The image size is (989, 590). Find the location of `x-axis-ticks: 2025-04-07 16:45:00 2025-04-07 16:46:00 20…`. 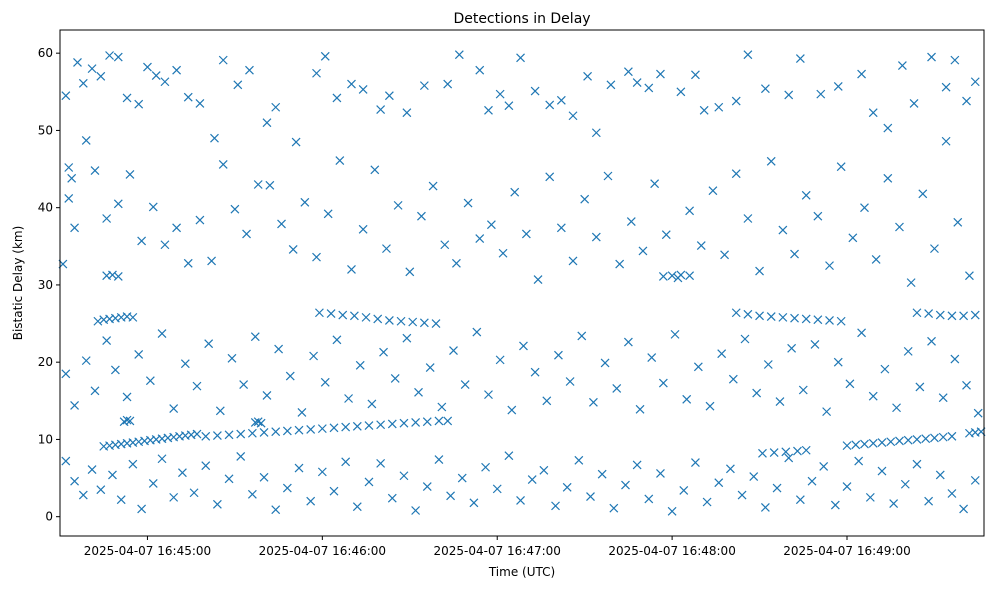

x-axis-ticks: 2025-04-07 16:45:00 2025-04-07 16:46:00 20… is located at coordinates (497, 547).